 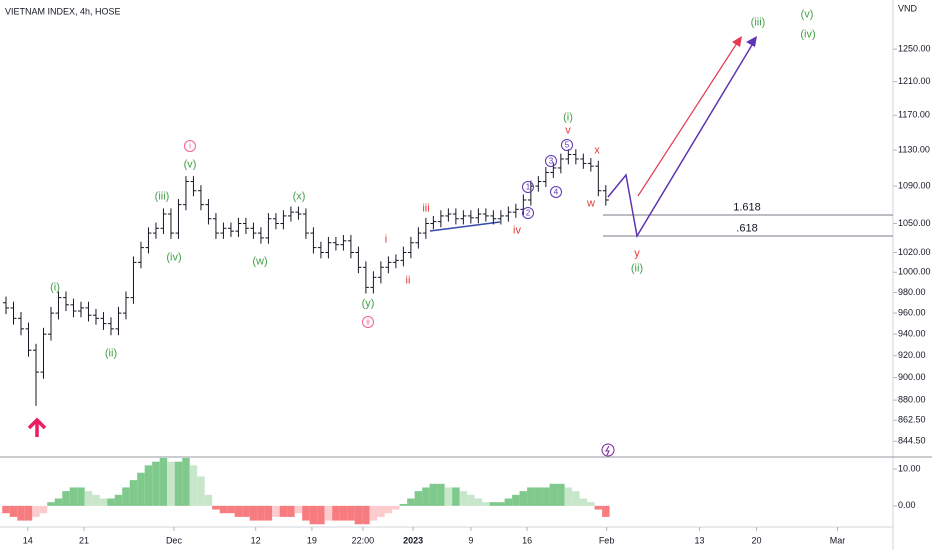 What do you see at coordinates (909, 468) in the screenshot?
I see `y-tick-label: 10.00` at bounding box center [909, 468].